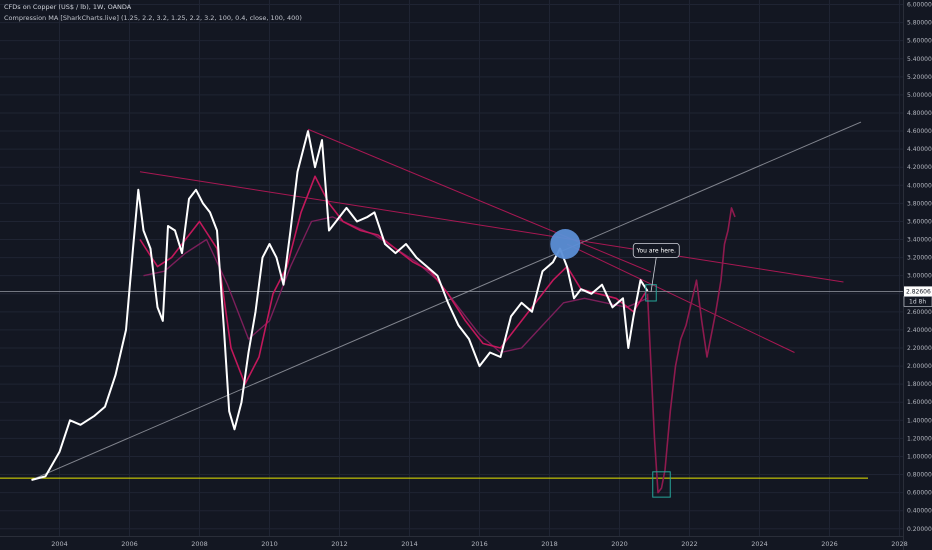  I want to click on countdown-tag, so click(917, 301).